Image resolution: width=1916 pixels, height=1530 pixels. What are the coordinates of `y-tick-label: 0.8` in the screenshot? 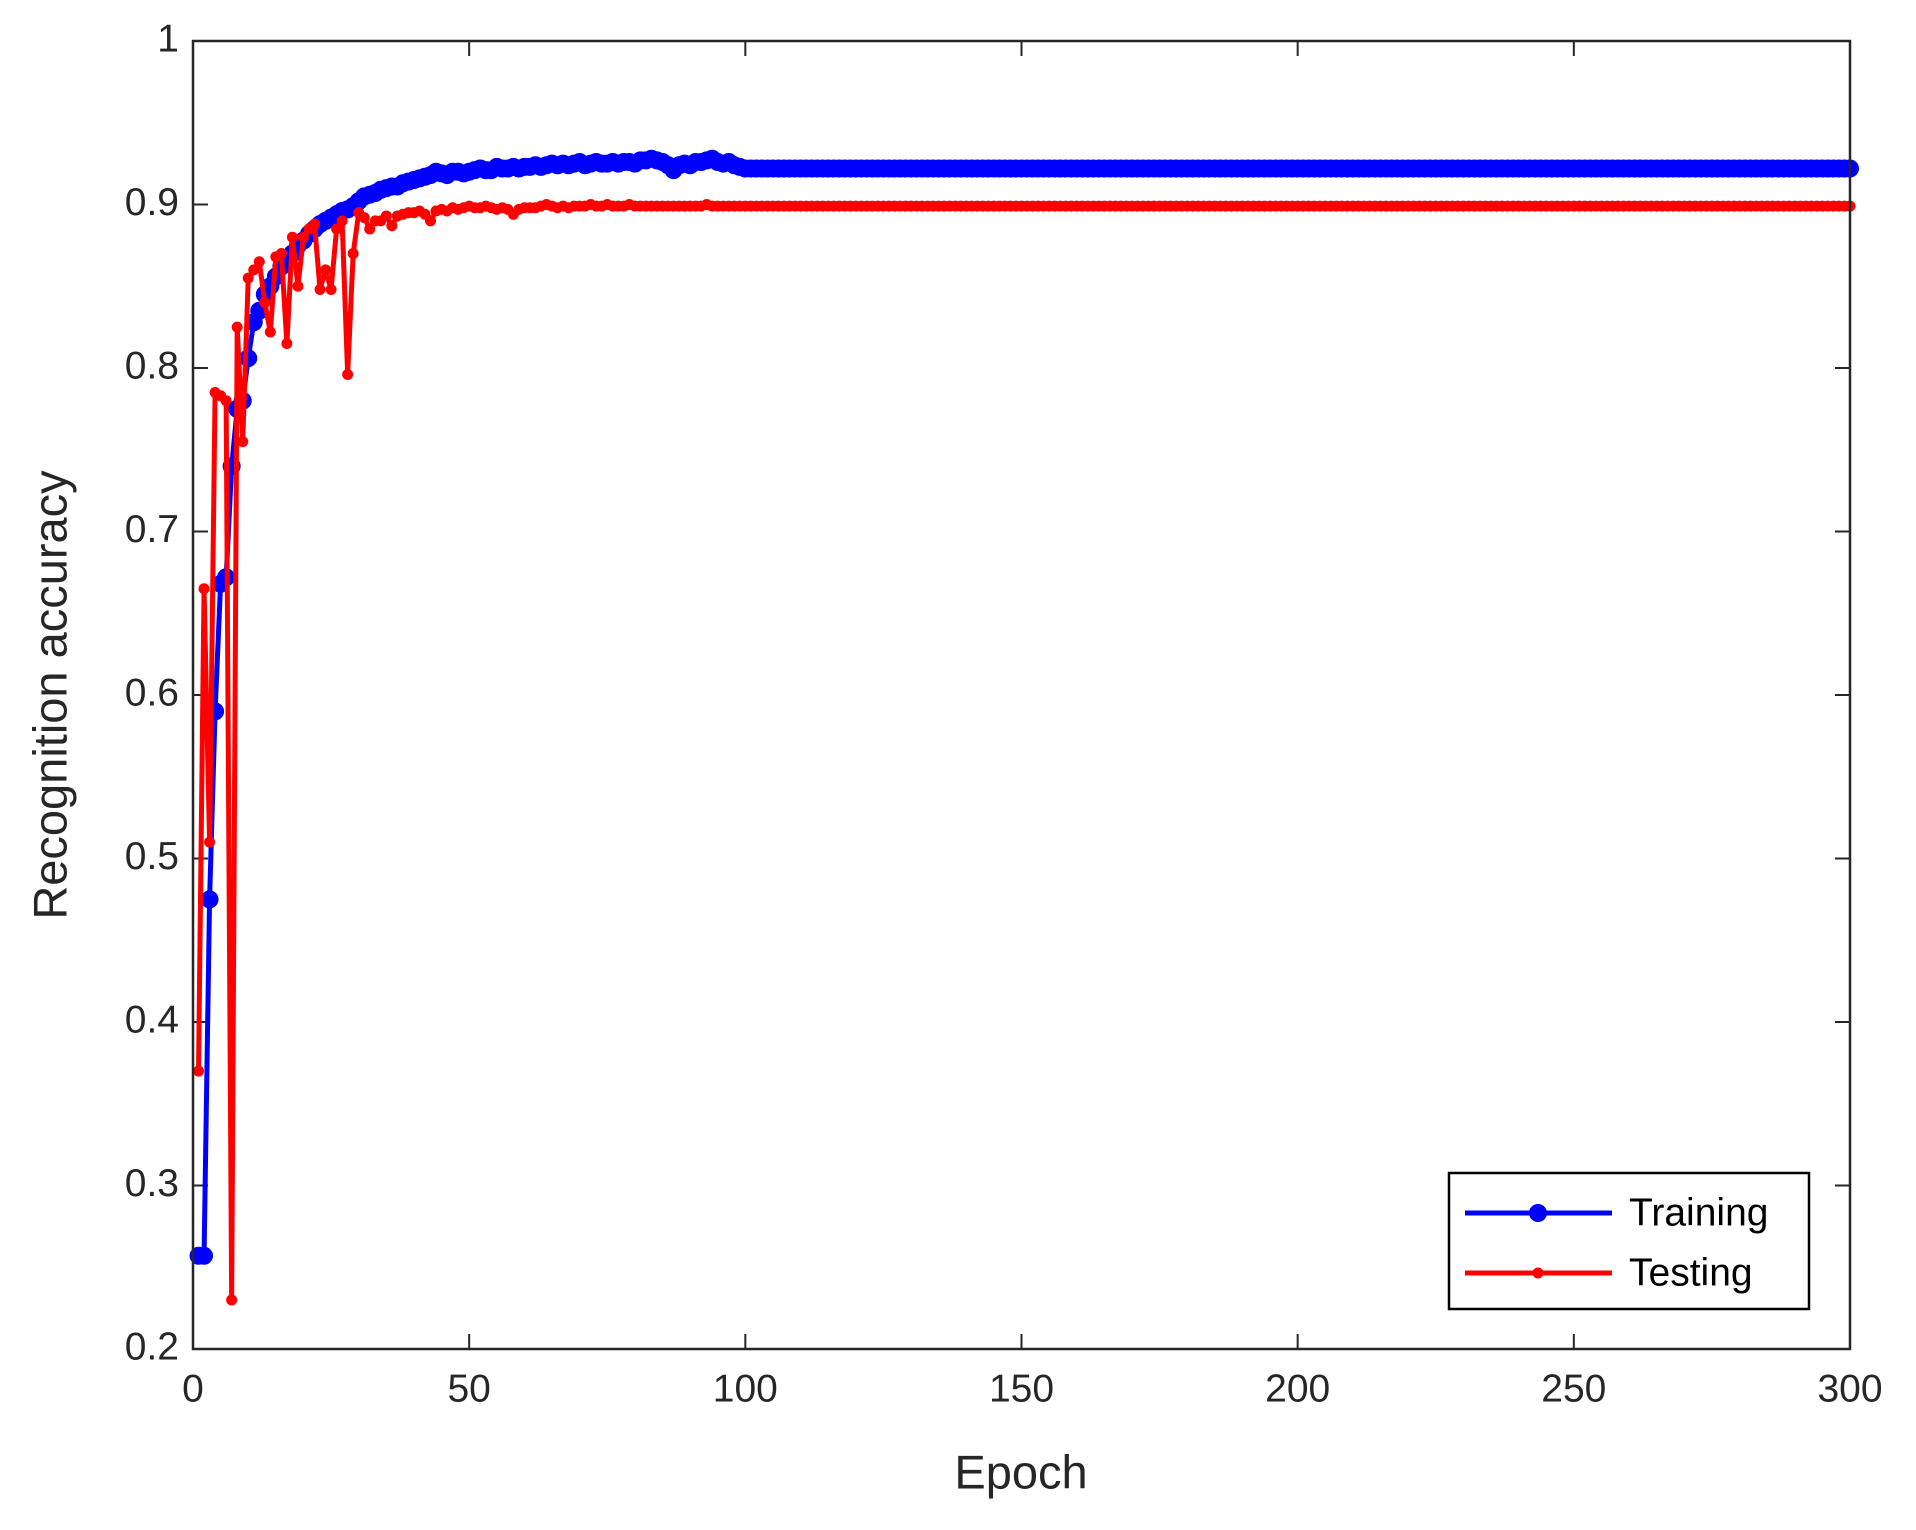 It's located at (152, 365).